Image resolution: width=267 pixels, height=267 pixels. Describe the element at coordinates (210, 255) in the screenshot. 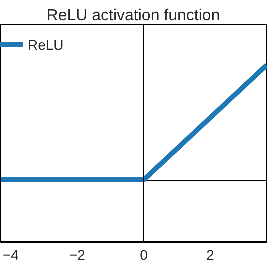

I see `x-tick-label: 2` at that location.